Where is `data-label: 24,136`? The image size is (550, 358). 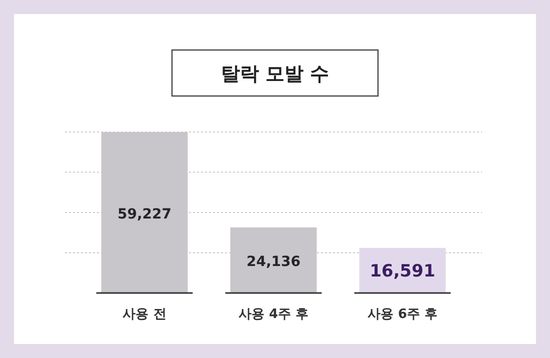 data-label: 24,136 is located at coordinates (273, 262).